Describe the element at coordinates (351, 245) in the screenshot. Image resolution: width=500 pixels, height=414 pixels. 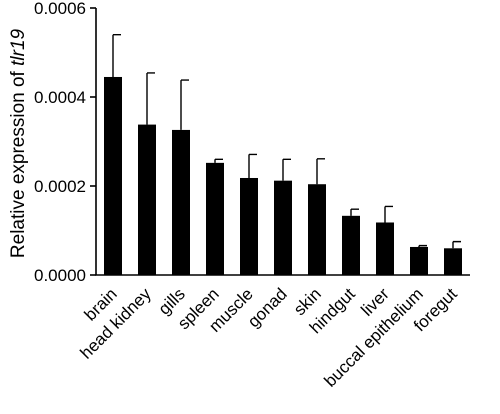
I see `bar-hindgut` at that location.